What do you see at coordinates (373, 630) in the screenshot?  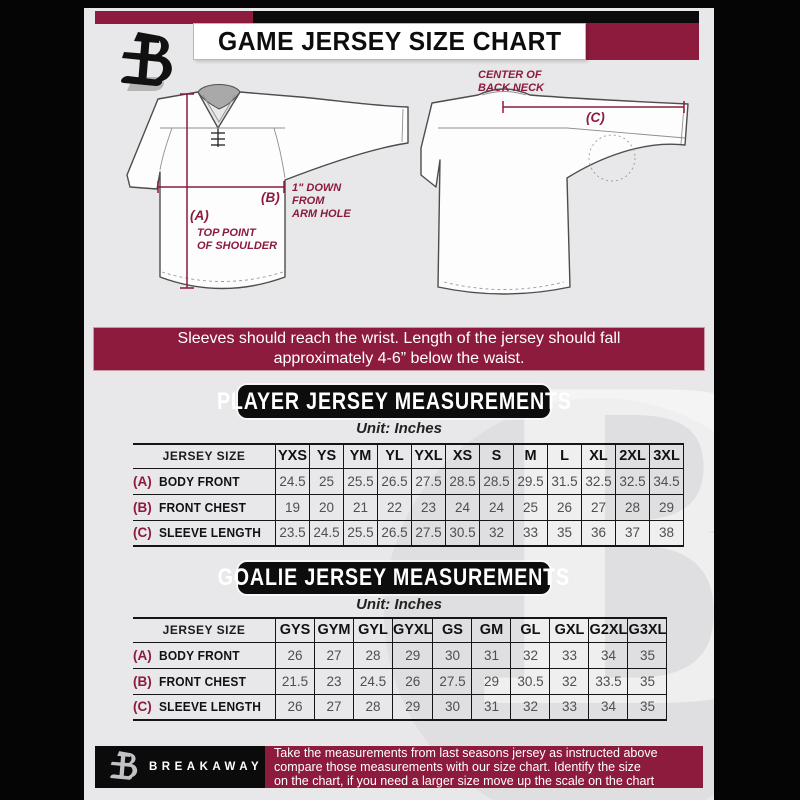 I see `size-column-header: GYL` at bounding box center [373, 630].